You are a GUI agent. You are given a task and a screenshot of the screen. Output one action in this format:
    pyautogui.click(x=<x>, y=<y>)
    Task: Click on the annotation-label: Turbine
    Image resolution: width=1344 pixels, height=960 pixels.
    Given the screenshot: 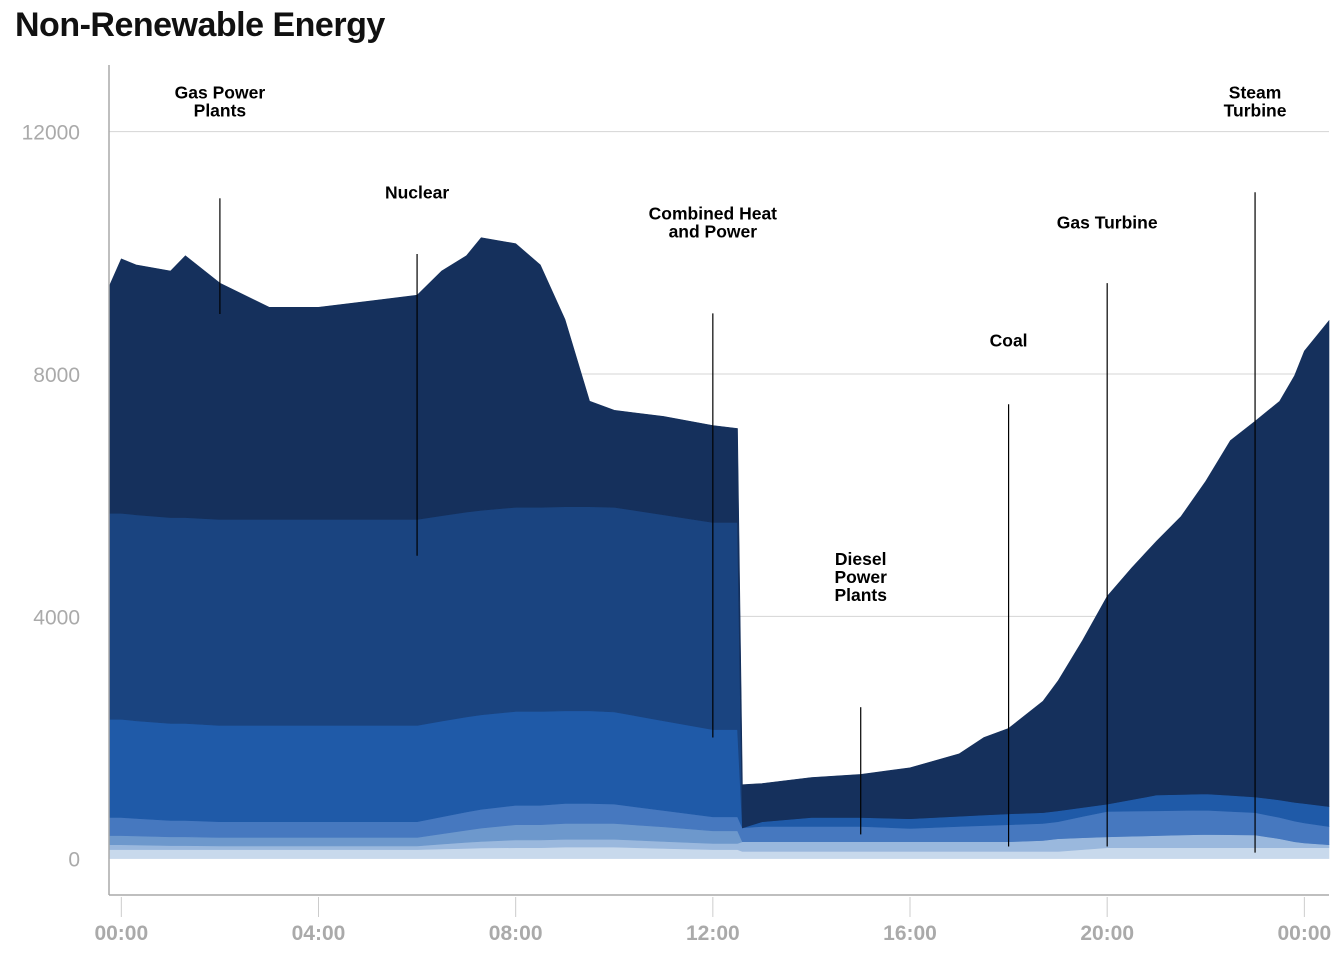 What is the action you would take?
    pyautogui.click(x=1255, y=110)
    